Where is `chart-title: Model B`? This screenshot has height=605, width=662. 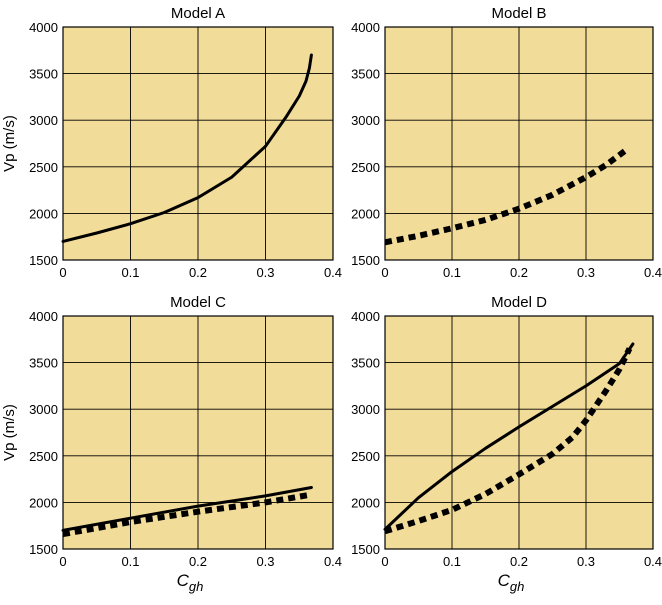 chart-title: Model B is located at coordinates (518, 13).